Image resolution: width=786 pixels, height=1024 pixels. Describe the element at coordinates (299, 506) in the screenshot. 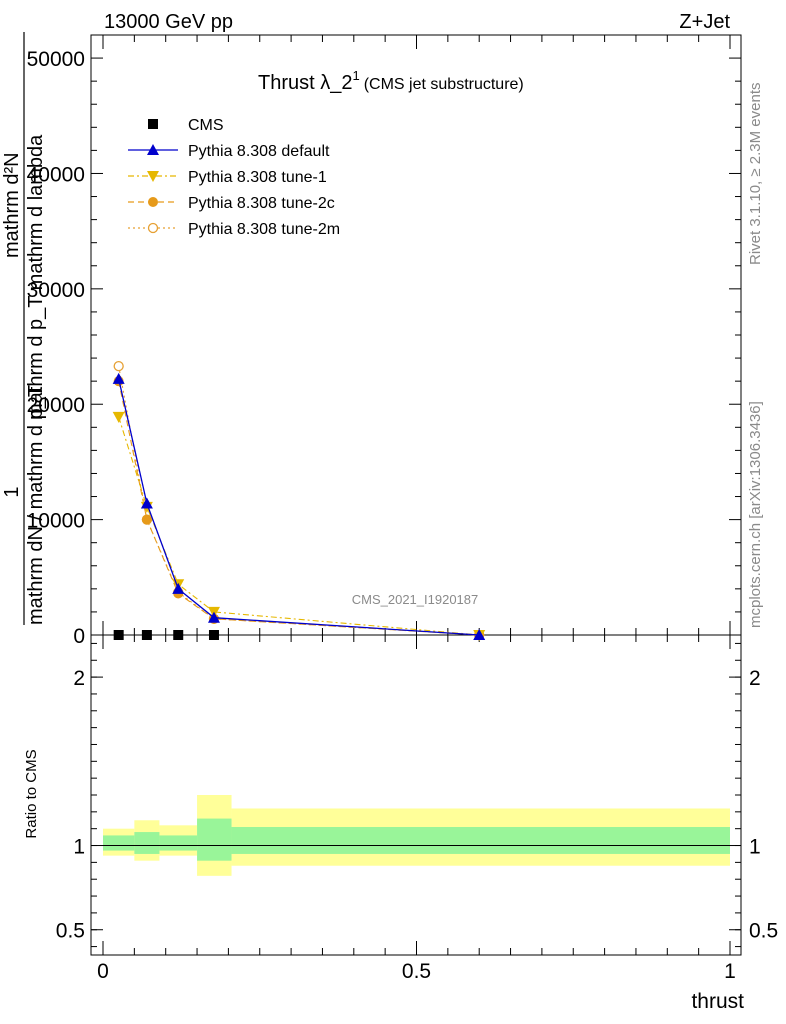

I see `series-default` at that location.